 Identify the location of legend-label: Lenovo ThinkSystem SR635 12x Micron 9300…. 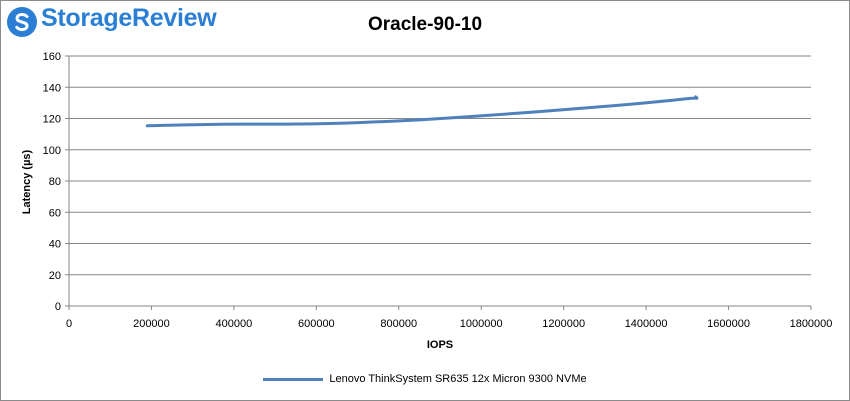
(458, 379).